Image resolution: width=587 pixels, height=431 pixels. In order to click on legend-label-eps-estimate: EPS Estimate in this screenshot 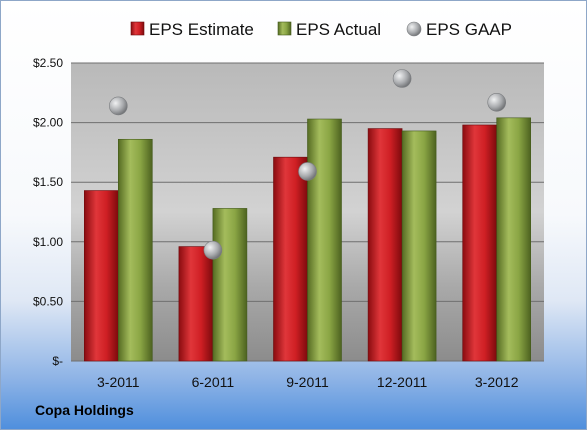, I will do `click(201, 29)`.